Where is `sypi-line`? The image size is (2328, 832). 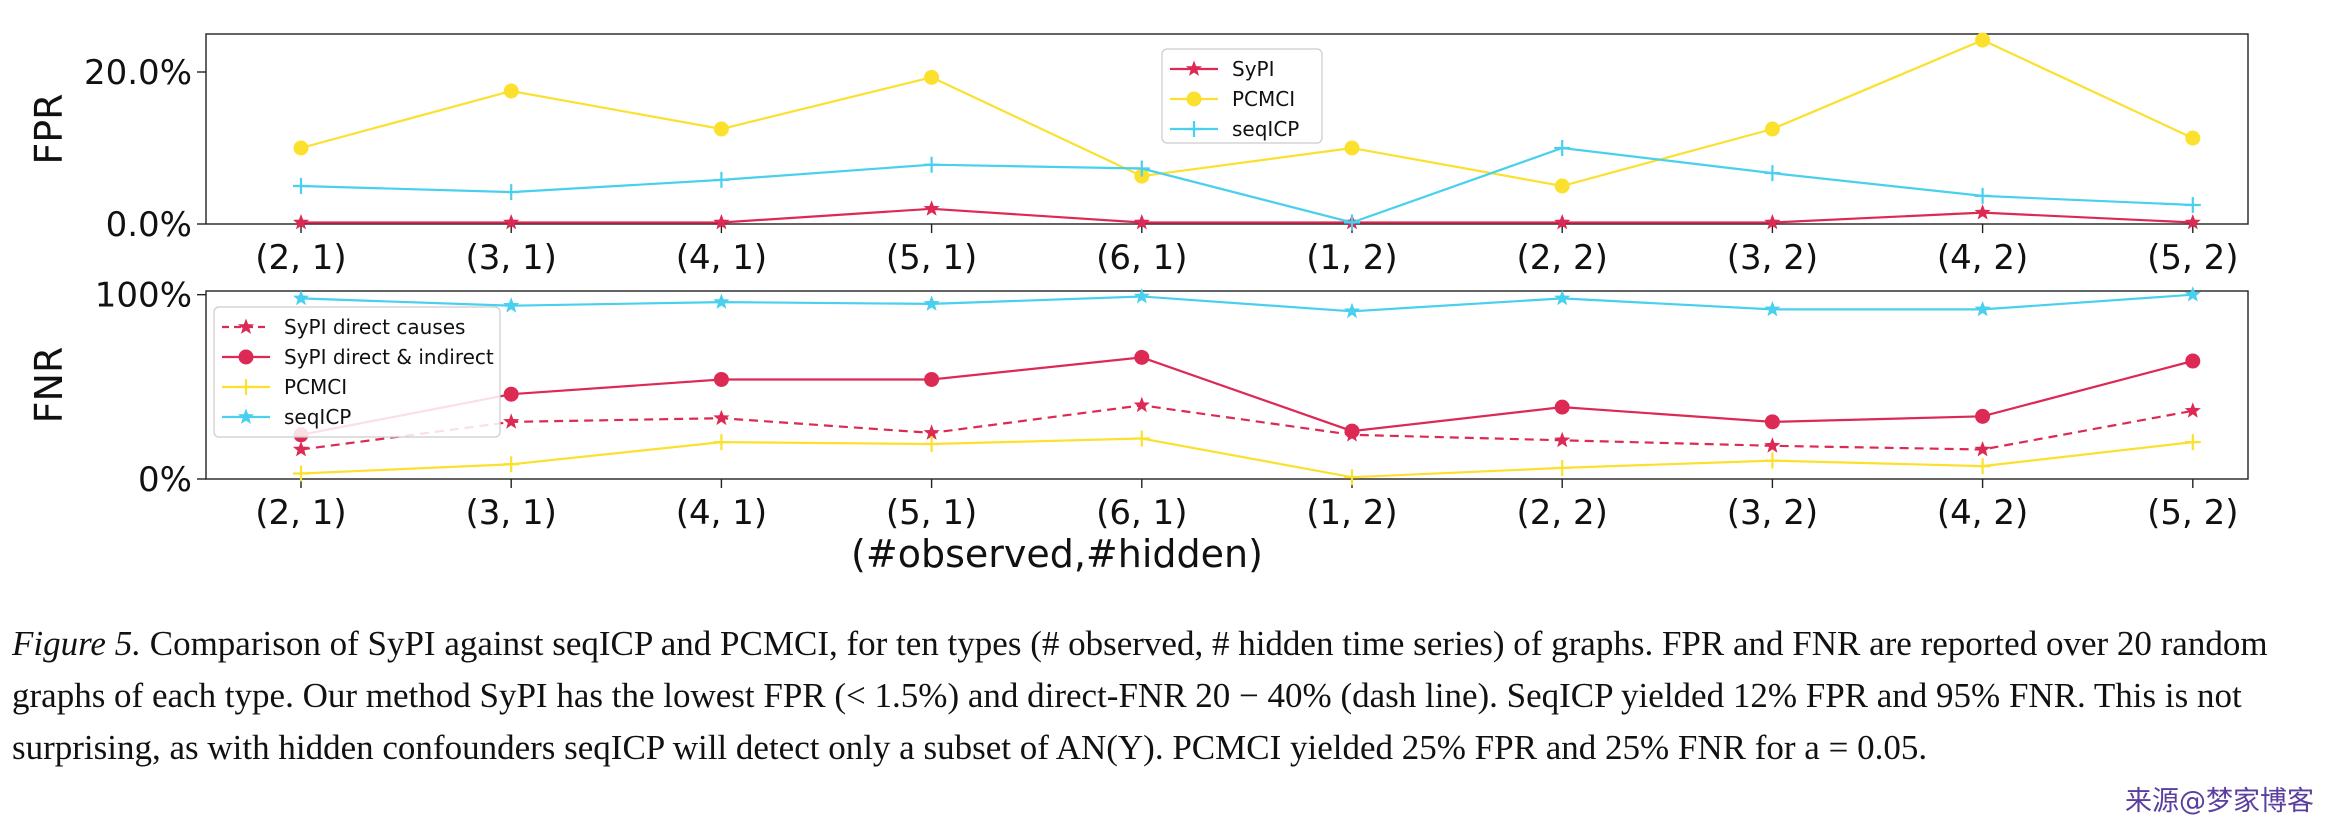 sypi-line is located at coordinates (1247, 215).